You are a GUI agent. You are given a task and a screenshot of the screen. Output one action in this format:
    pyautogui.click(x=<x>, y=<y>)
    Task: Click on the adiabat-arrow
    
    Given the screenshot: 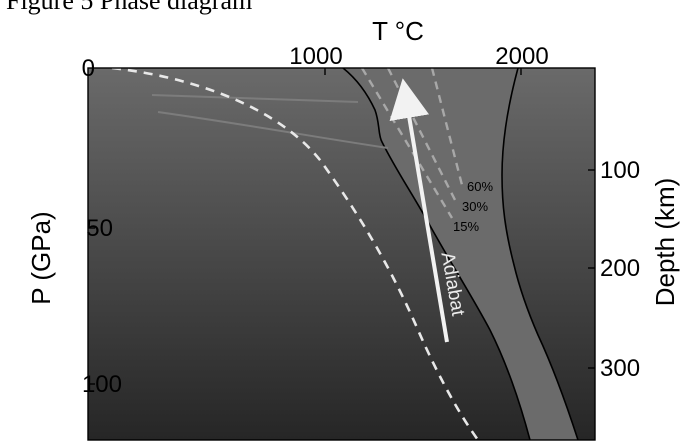 What is the action you would take?
    pyautogui.click(x=419, y=210)
    